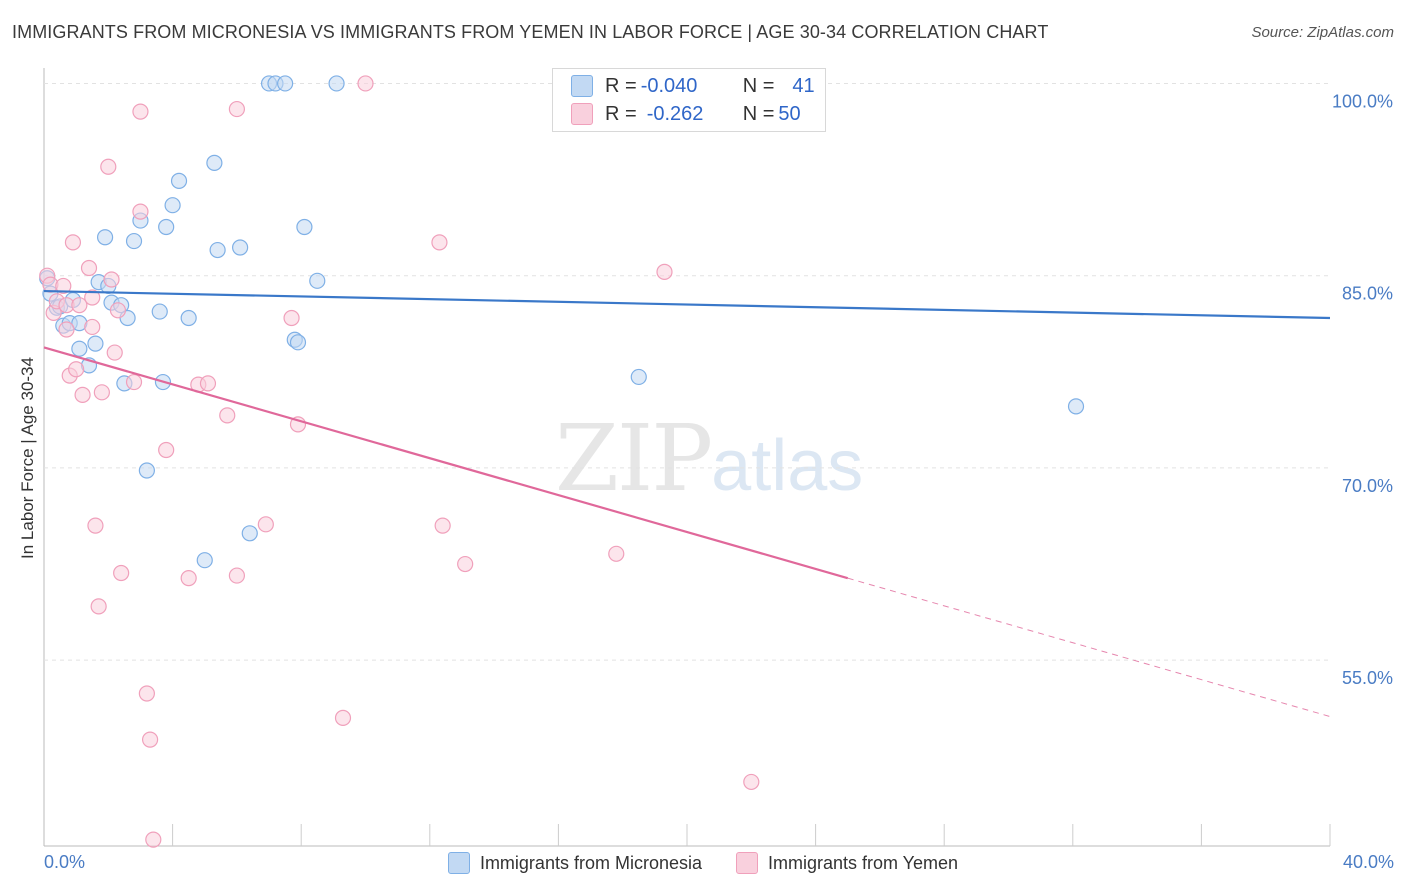 This screenshot has height=892, width=1406. I want to click on micronesia-swatch, so click(582, 86).